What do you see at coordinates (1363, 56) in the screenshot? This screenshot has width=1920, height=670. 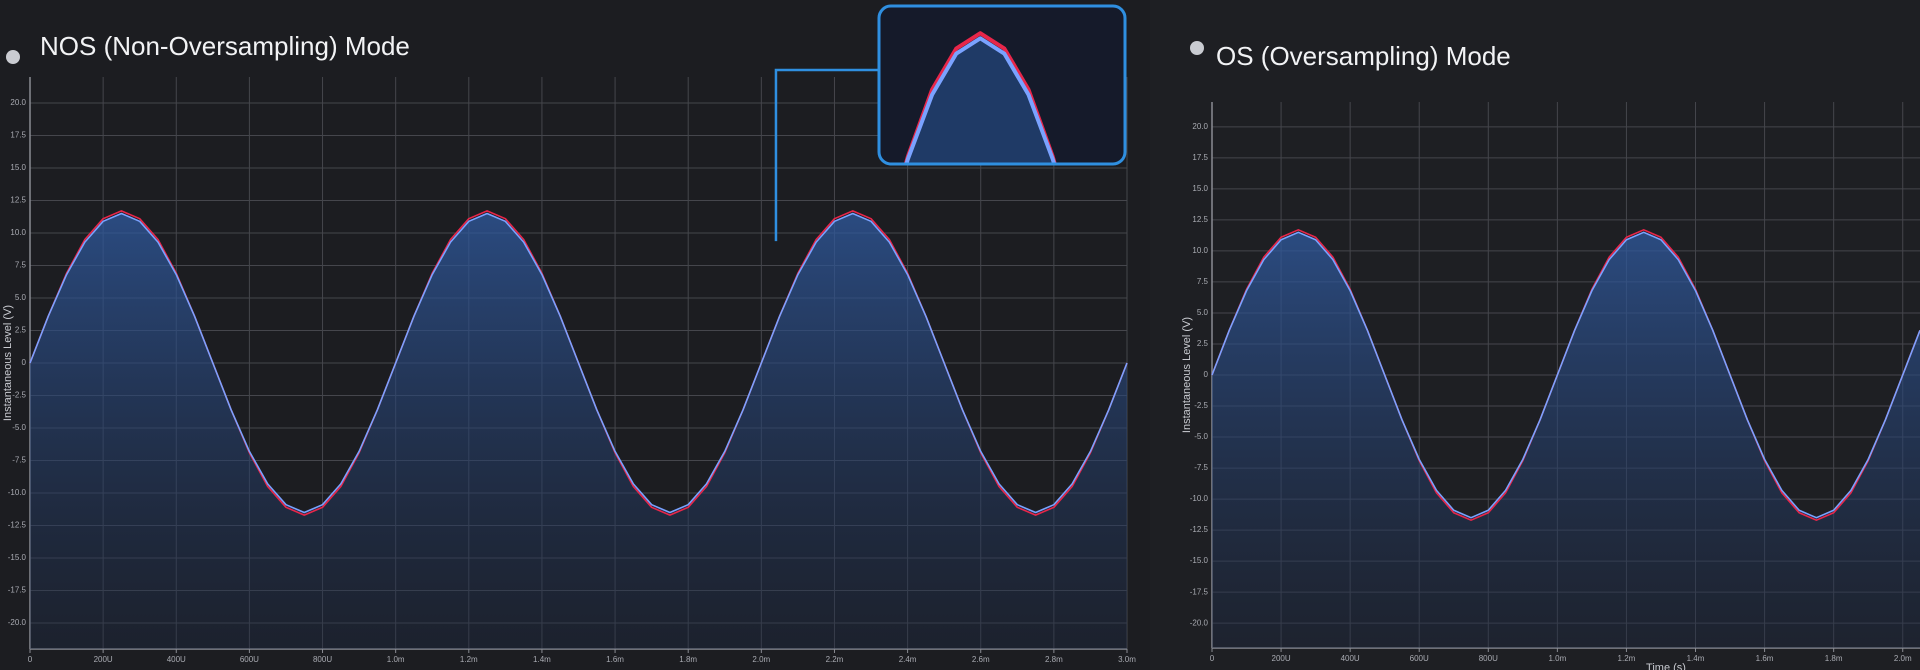 I see `chart-title: OS (Oversampling) Mode` at bounding box center [1363, 56].